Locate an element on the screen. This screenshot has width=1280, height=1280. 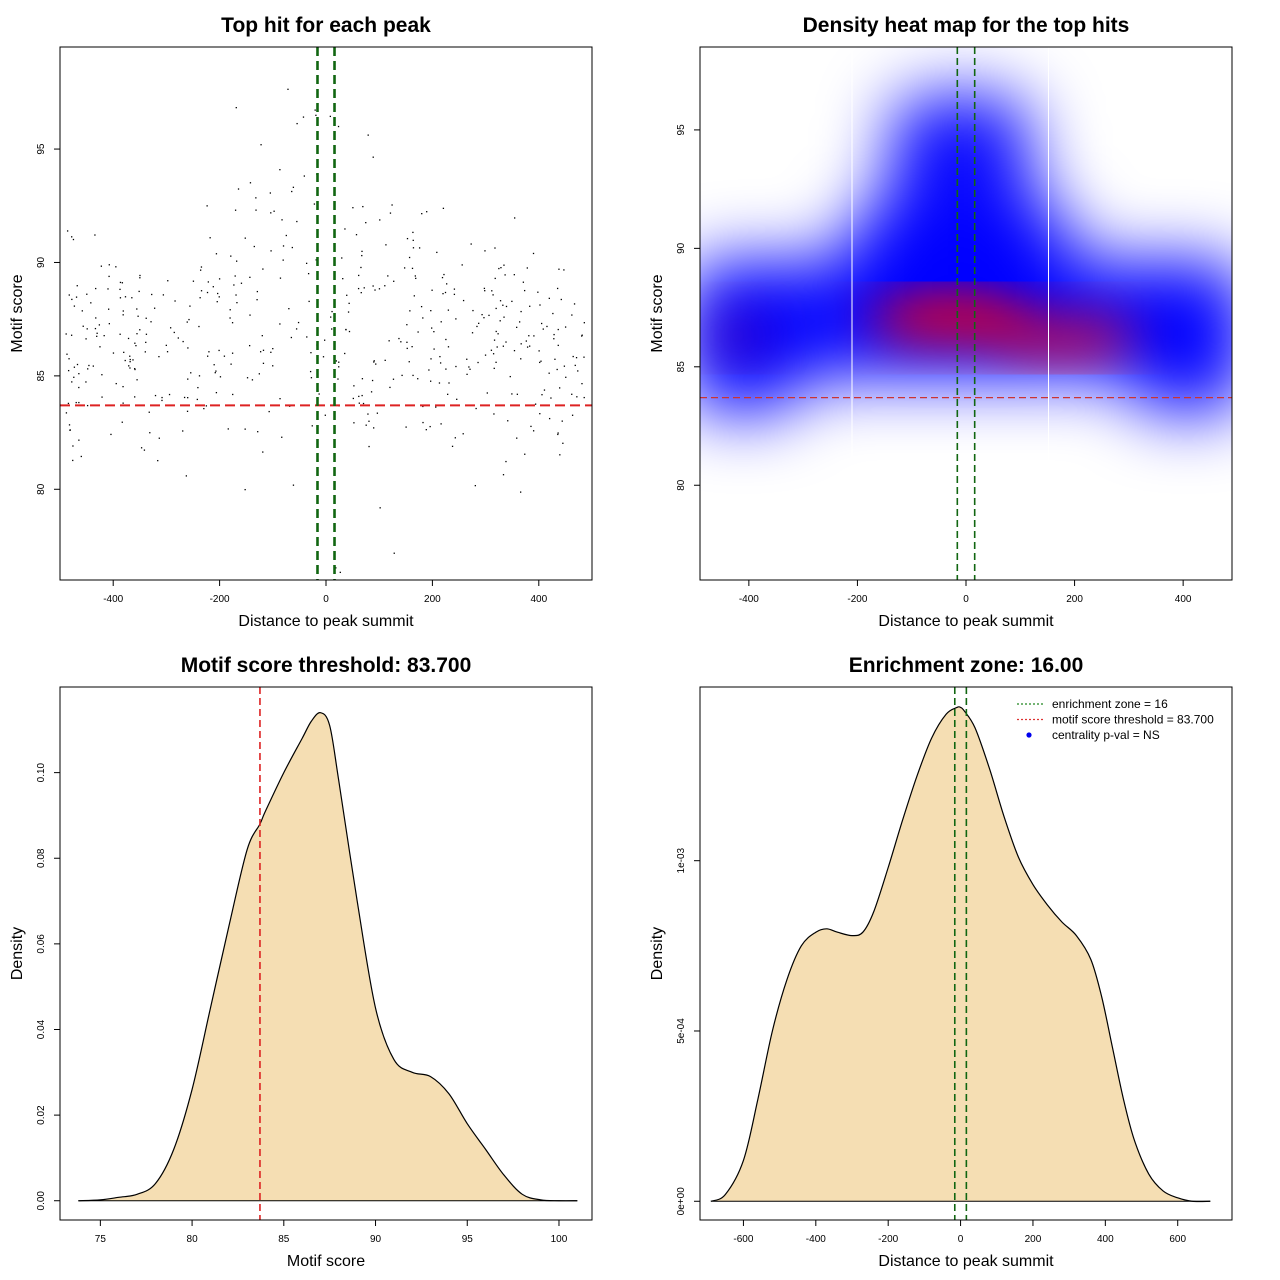
density-peak is located at coordinates (1063, 338).